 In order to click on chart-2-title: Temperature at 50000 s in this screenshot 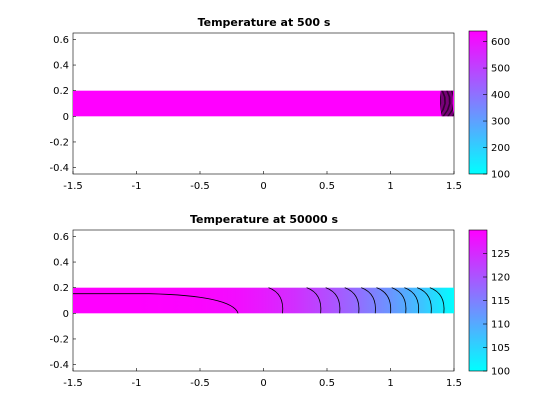, I will do `click(264, 219)`.